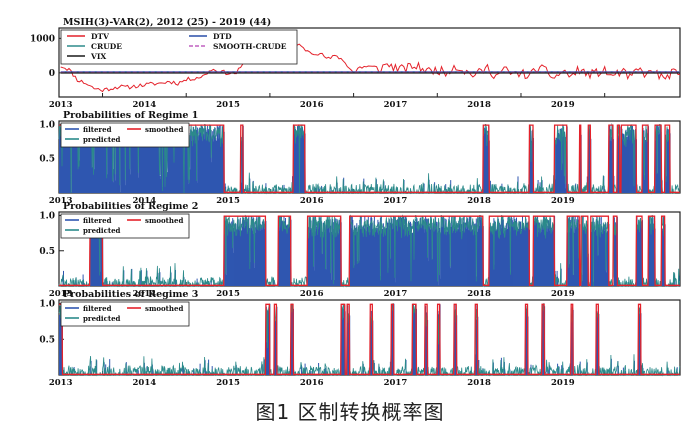  What do you see at coordinates (106, 46) in the screenshot?
I see `legend-label: CRUDE` at bounding box center [106, 46].